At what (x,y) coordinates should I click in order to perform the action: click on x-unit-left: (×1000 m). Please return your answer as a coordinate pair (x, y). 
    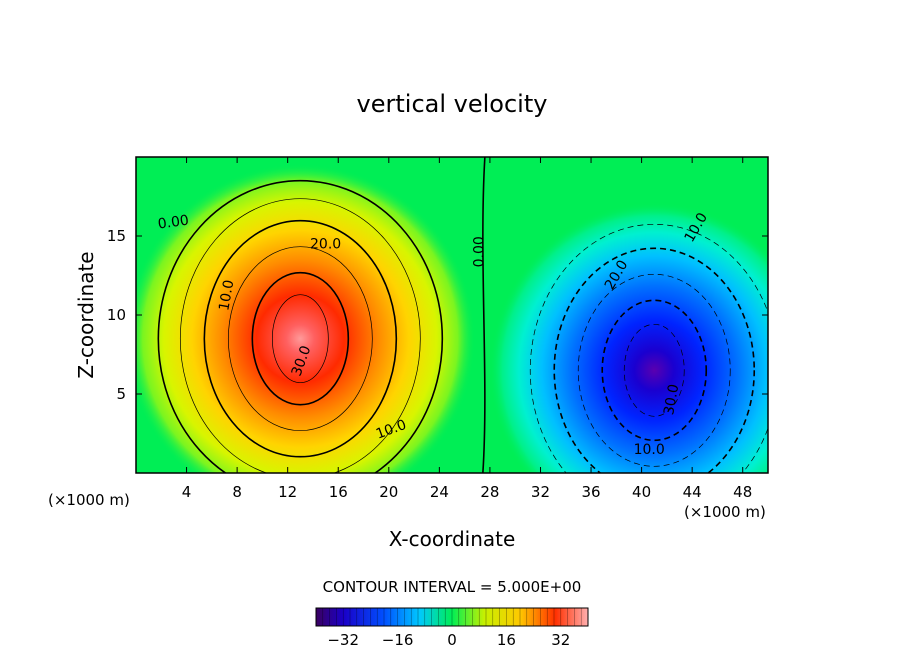
    Looking at the image, I should click on (89, 500).